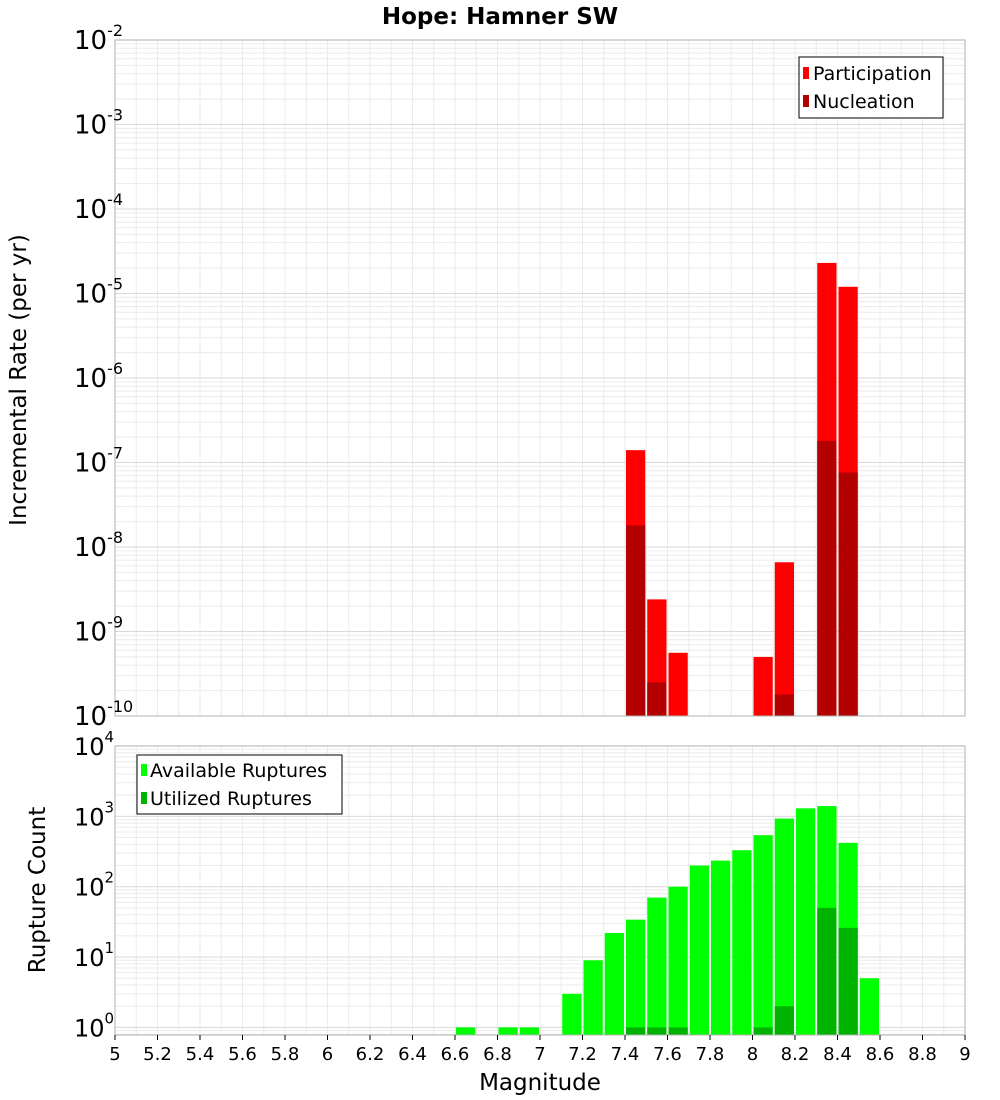 This screenshot has width=1000, height=1100. I want to click on magnitude-tick-label: 7.2, so click(582, 1054).